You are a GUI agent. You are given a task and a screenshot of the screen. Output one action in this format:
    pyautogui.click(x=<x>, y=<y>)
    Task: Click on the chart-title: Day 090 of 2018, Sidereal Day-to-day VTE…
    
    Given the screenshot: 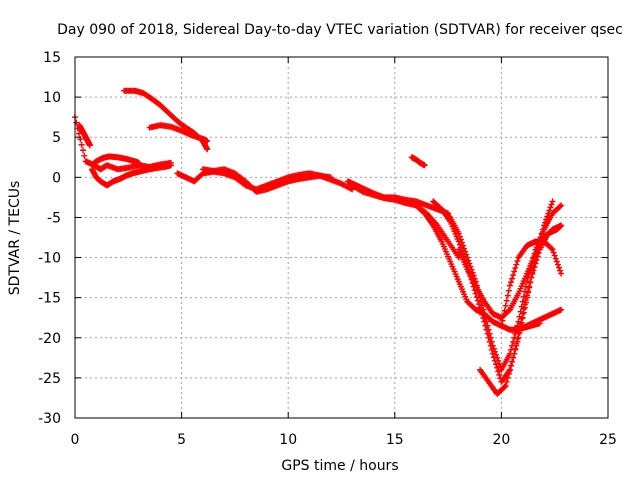 What is the action you would take?
    pyautogui.click(x=340, y=30)
    